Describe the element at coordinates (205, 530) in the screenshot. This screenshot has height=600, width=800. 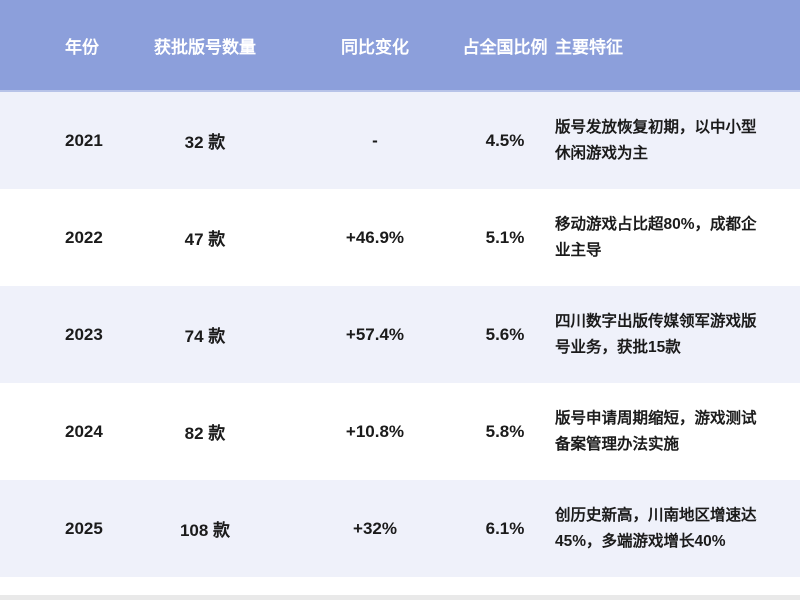
I see `approved-count-cell: 108 款` at that location.